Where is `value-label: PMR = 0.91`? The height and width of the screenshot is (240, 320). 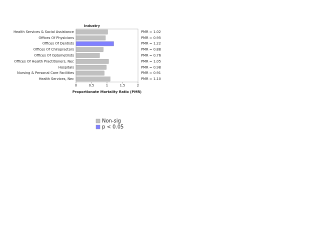 value-label: PMR = 0.91 is located at coordinates (151, 73).